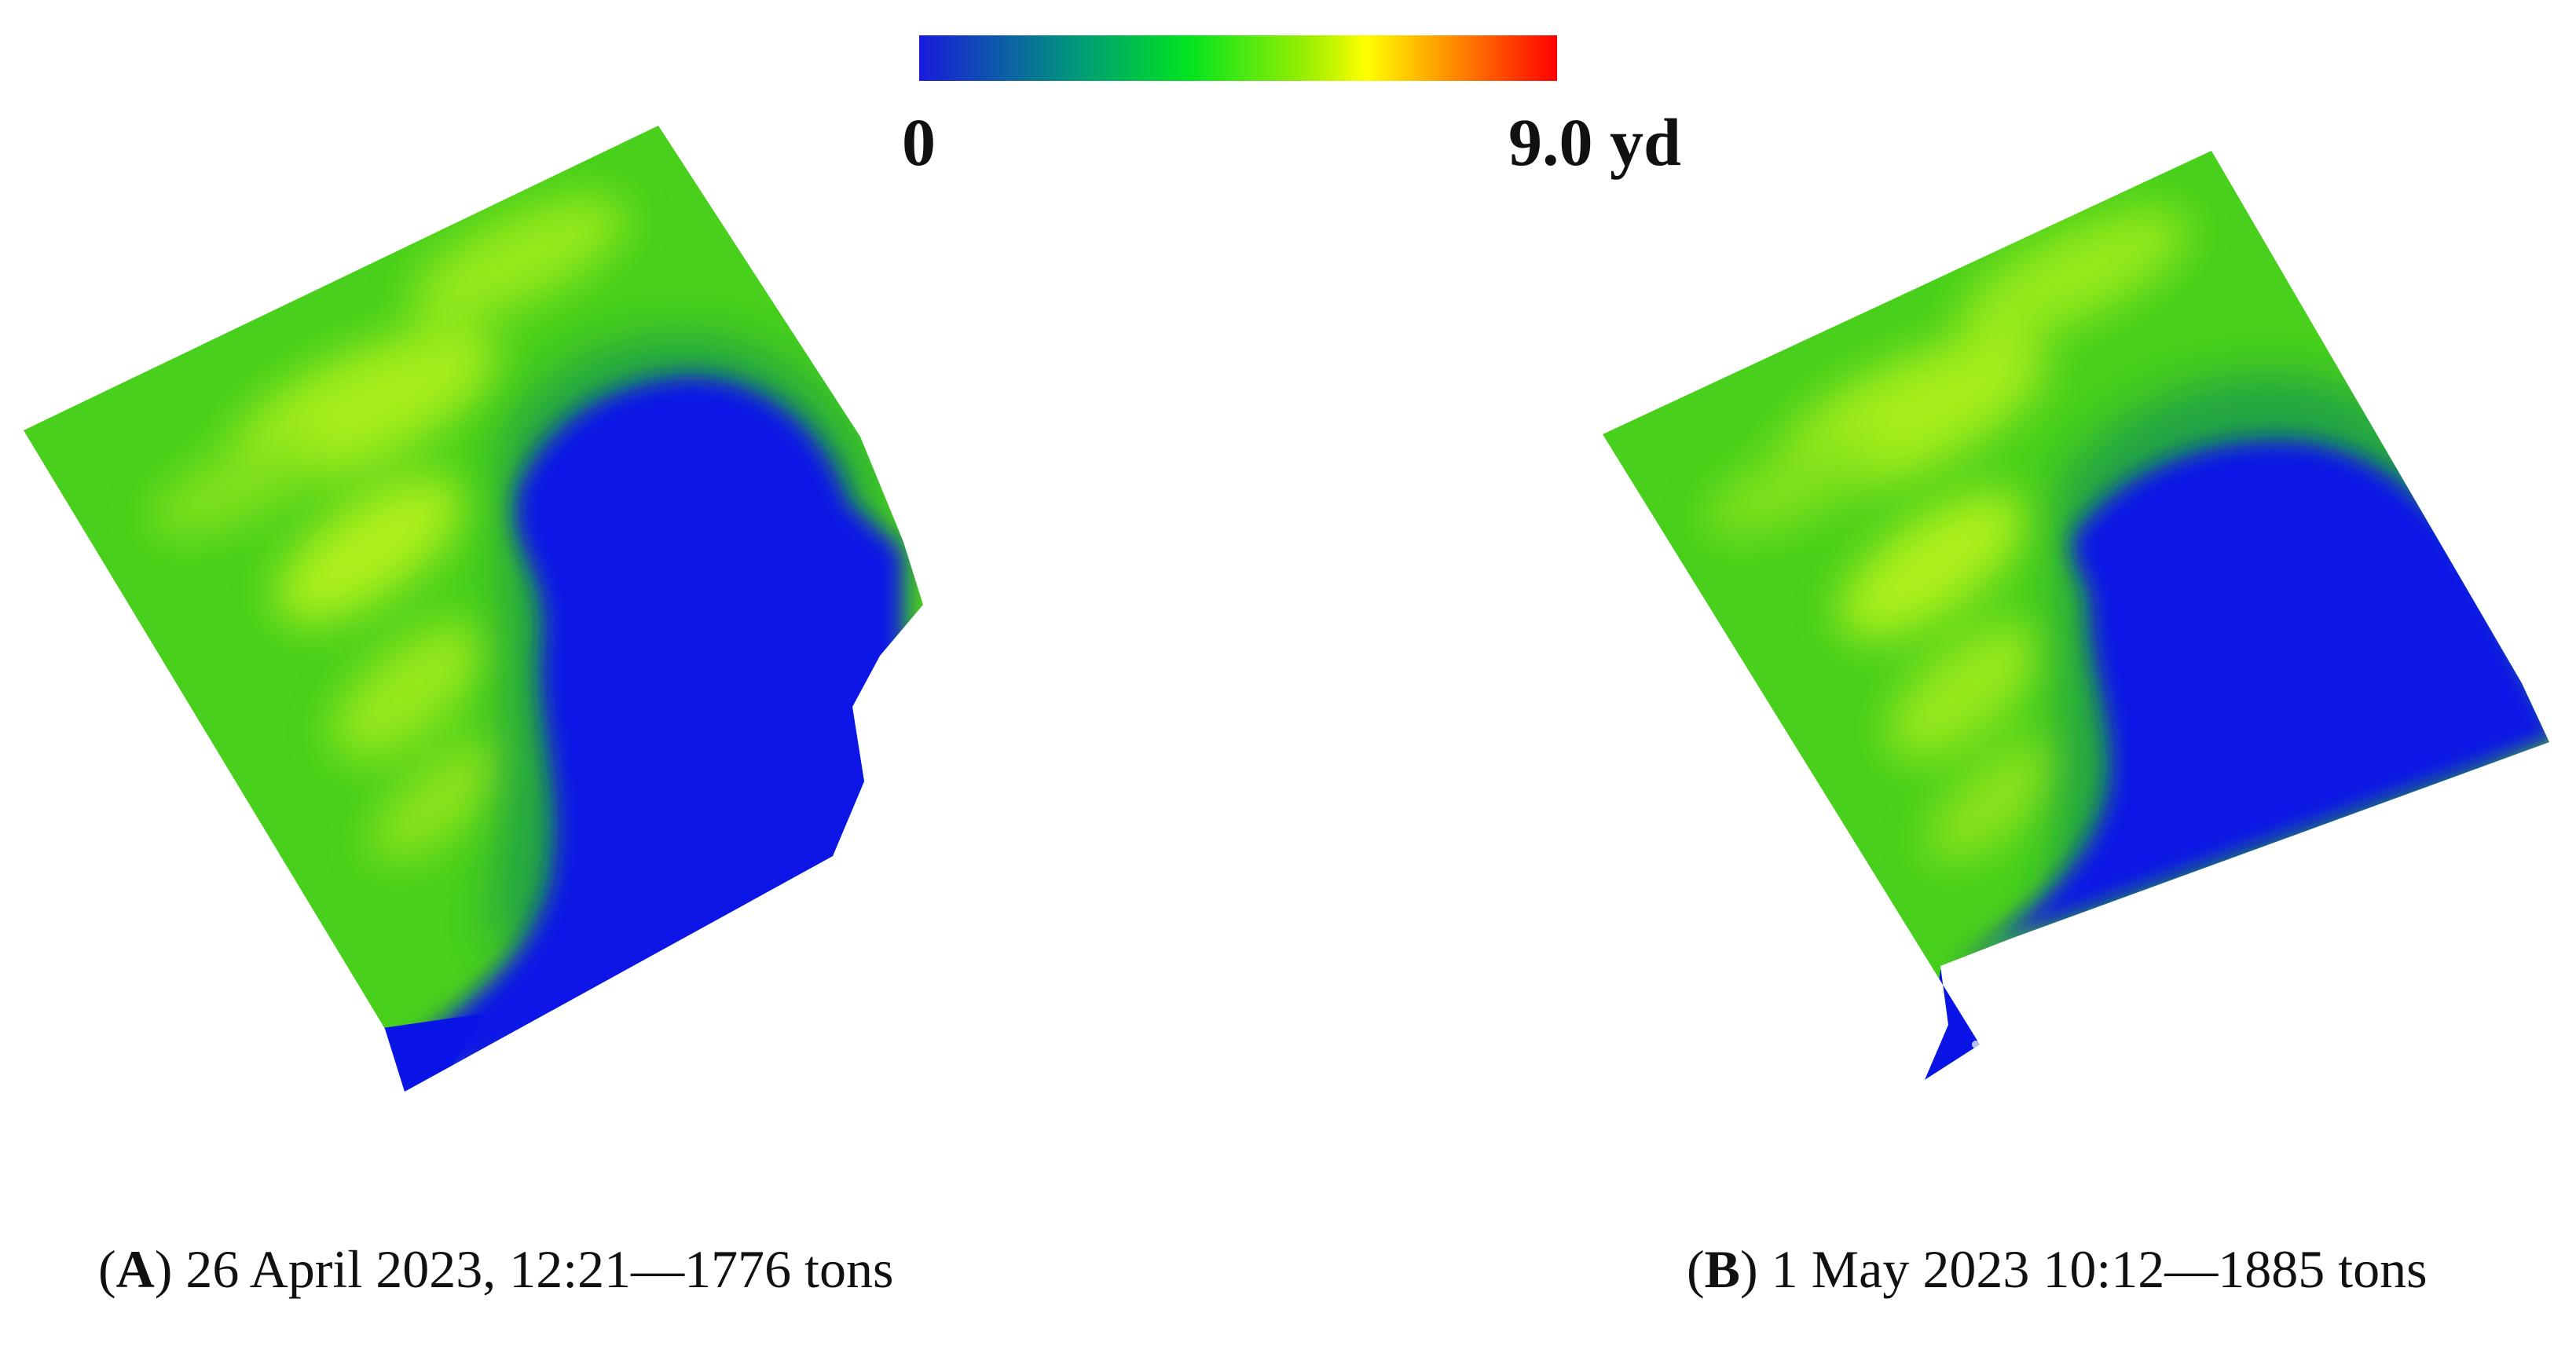  I want to click on colorbar-min-label: 0, so click(919, 142).